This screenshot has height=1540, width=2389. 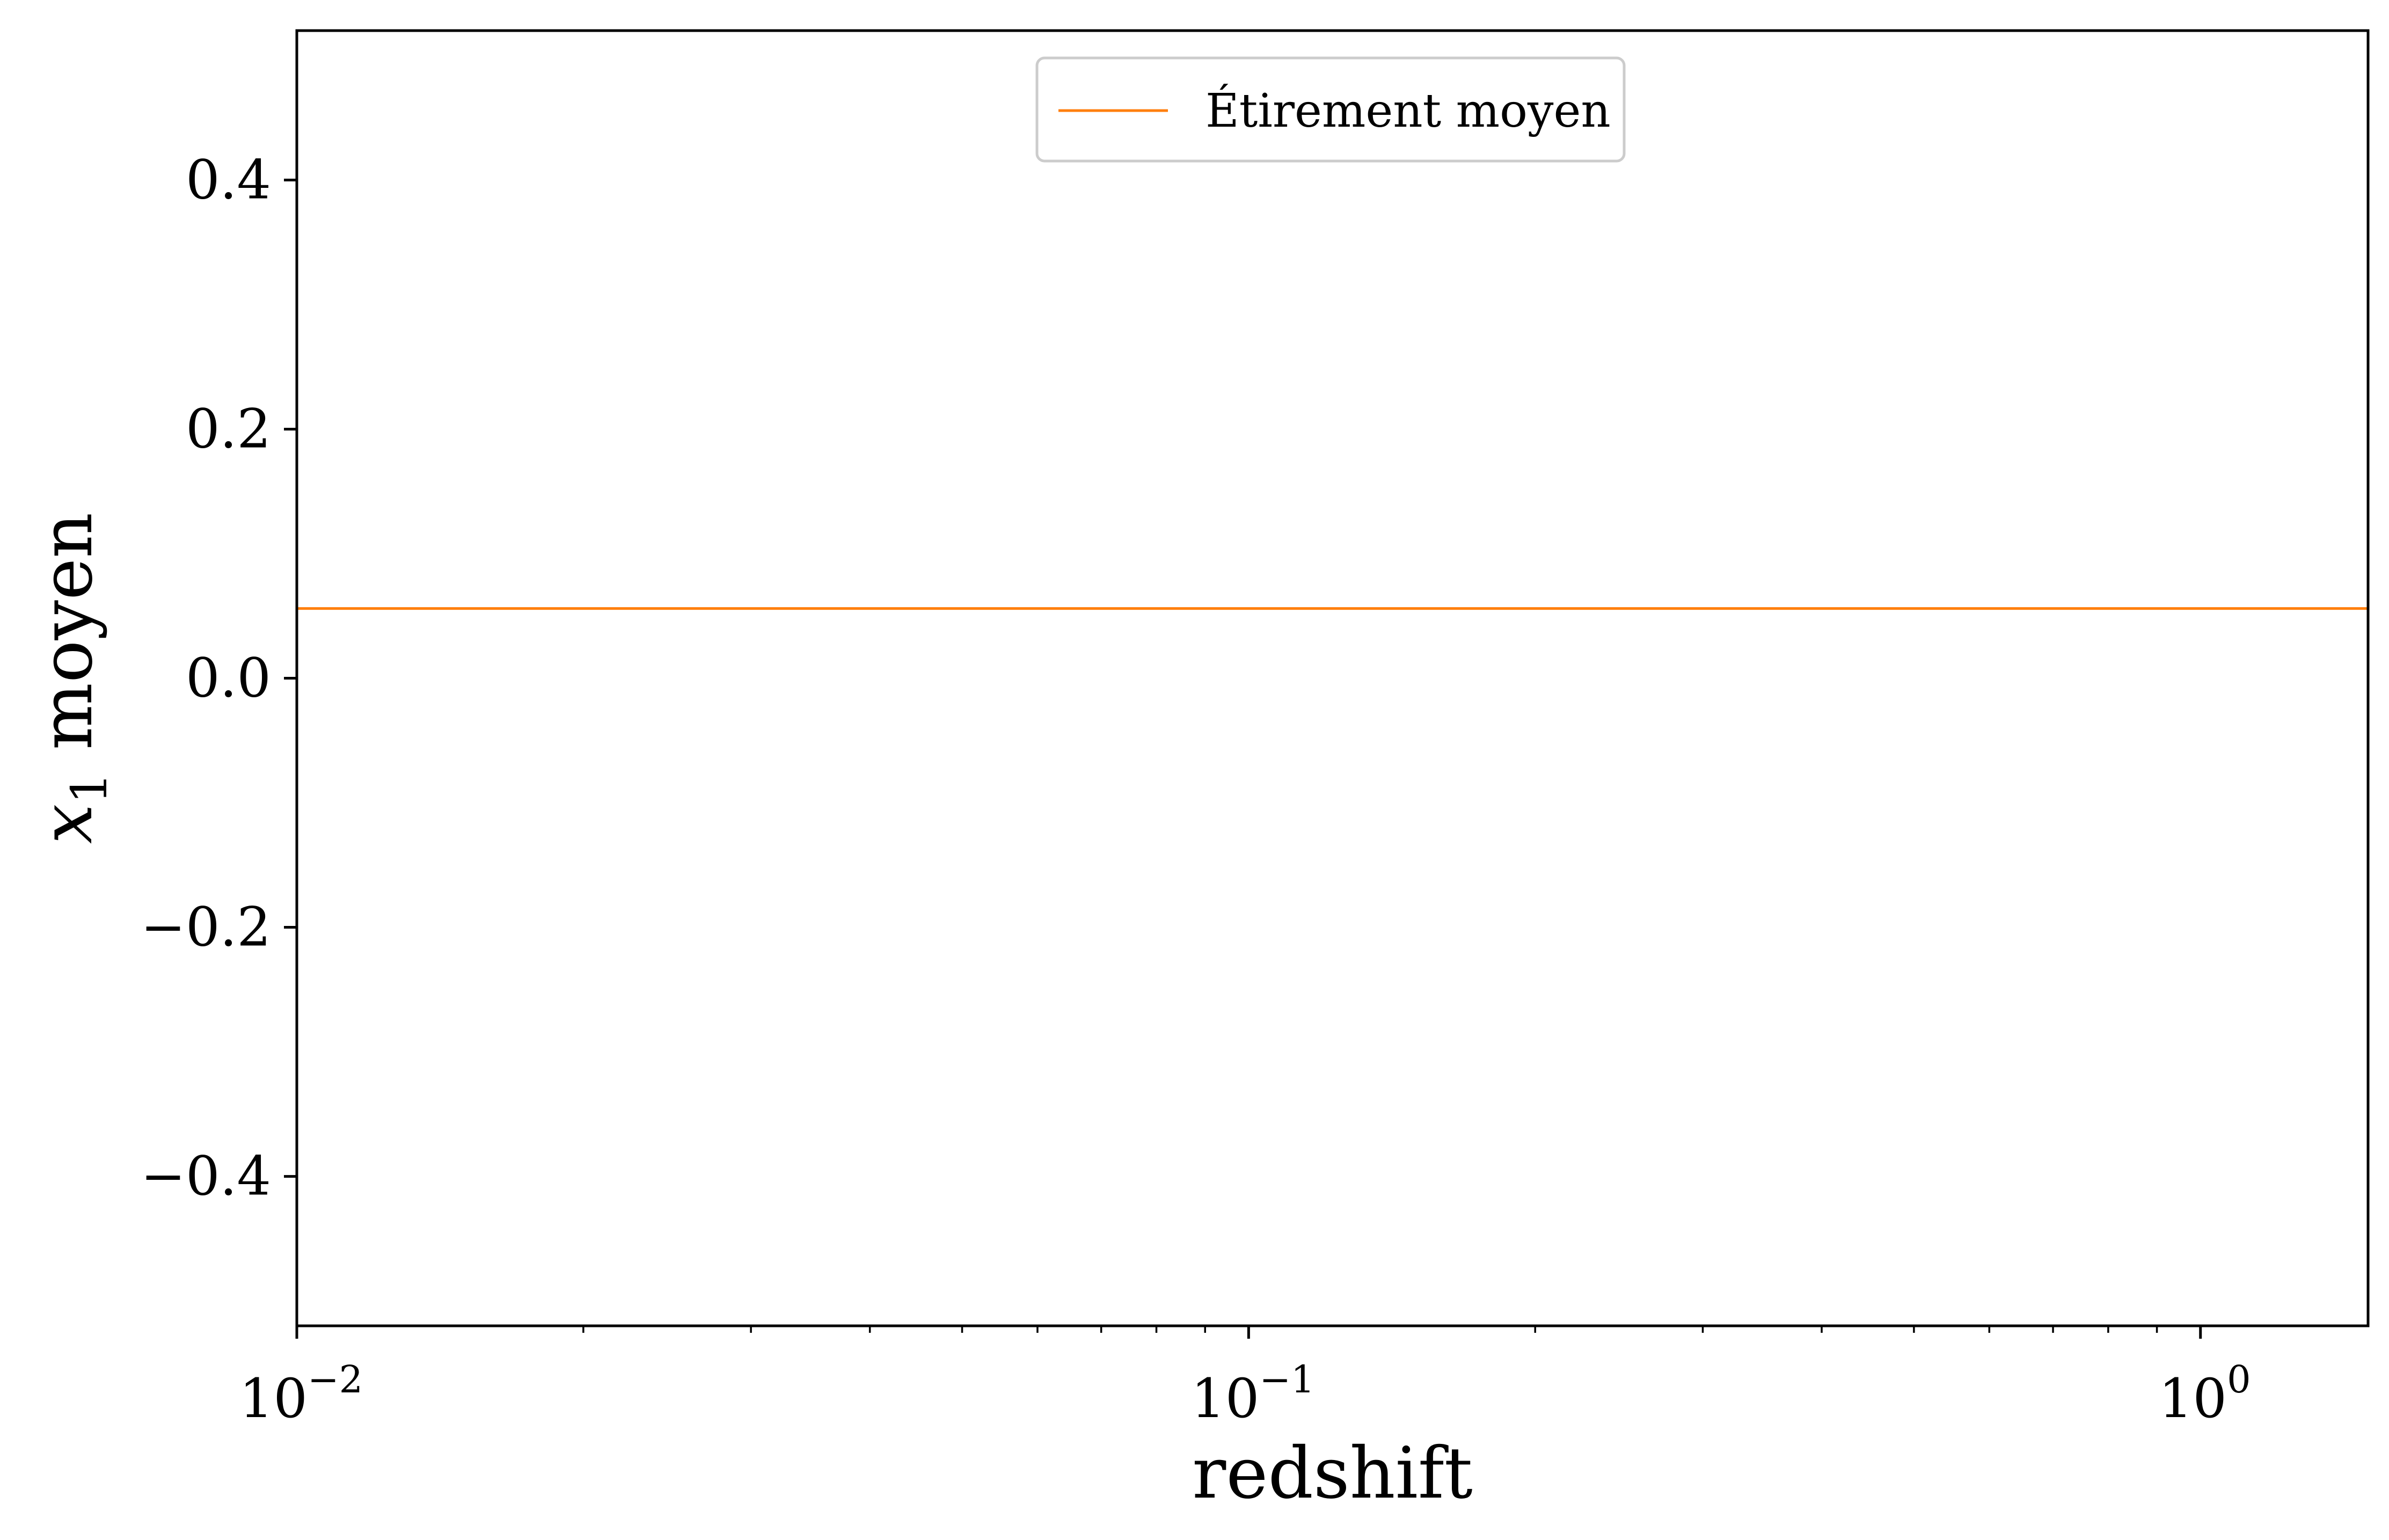 I want to click on legend-label: Étirement moyen, so click(x=1408, y=111).